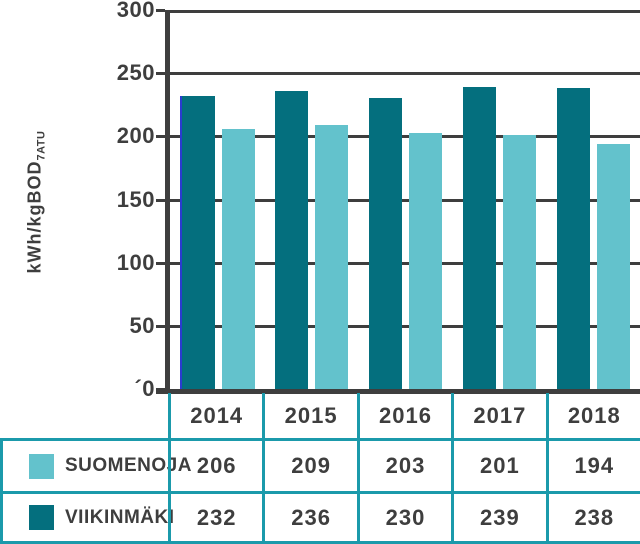  Describe the element at coordinates (309, 464) in the screenshot. I see `value-cell-suomenoja-2015: 209` at that location.